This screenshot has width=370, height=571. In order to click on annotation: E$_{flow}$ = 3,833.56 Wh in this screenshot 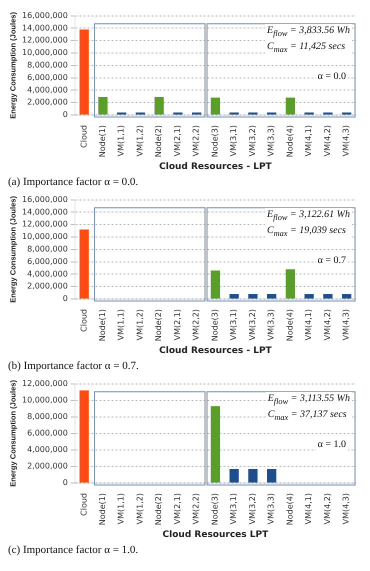, I will do `click(308, 32)`.